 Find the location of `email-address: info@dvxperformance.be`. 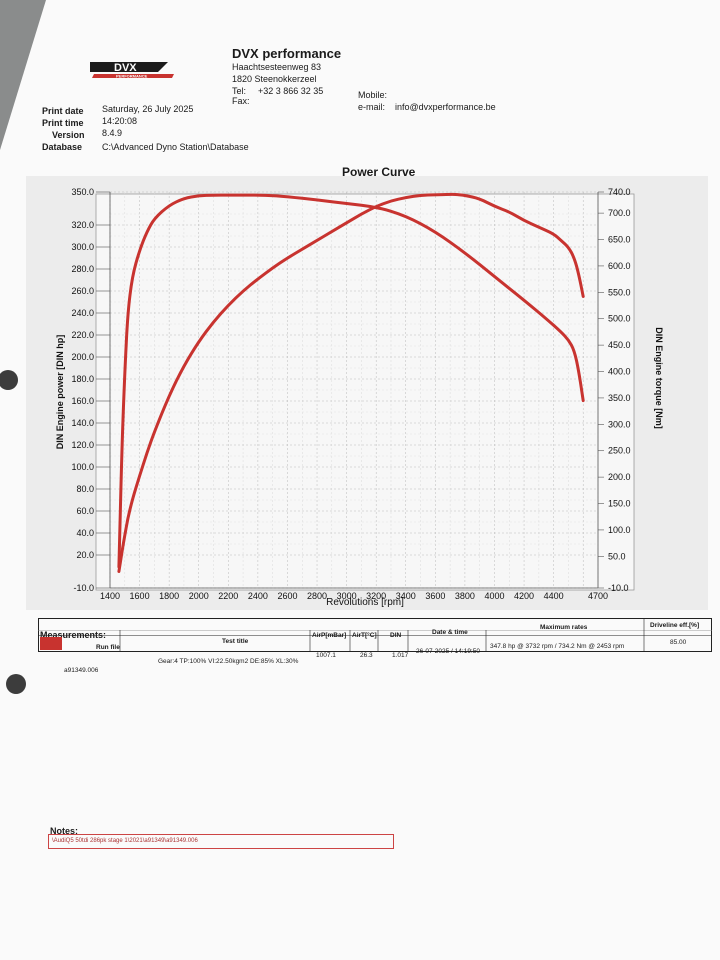

email-address: info@dvxperformance.be is located at coordinates (445, 107).